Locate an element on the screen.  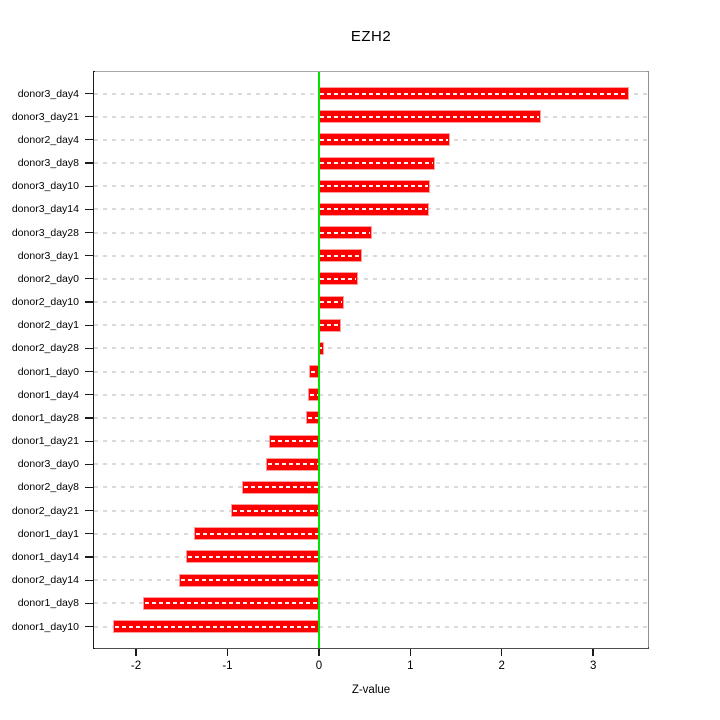
bar-donor3_day8 is located at coordinates (376, 163).